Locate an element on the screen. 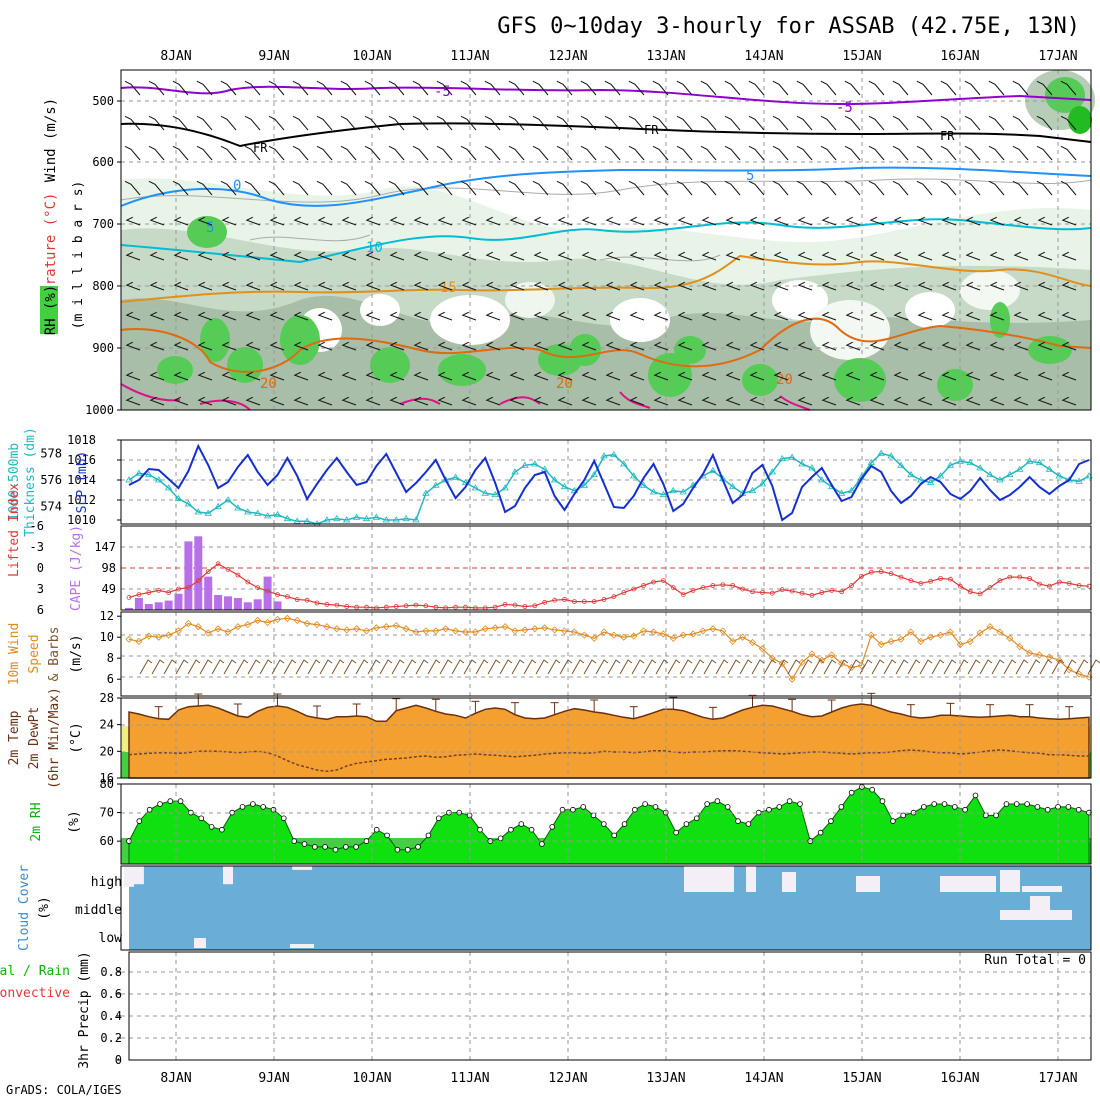 The image size is (1100, 1100). credit-text: GrADS: COLA/IGES is located at coordinates (64, 1090).